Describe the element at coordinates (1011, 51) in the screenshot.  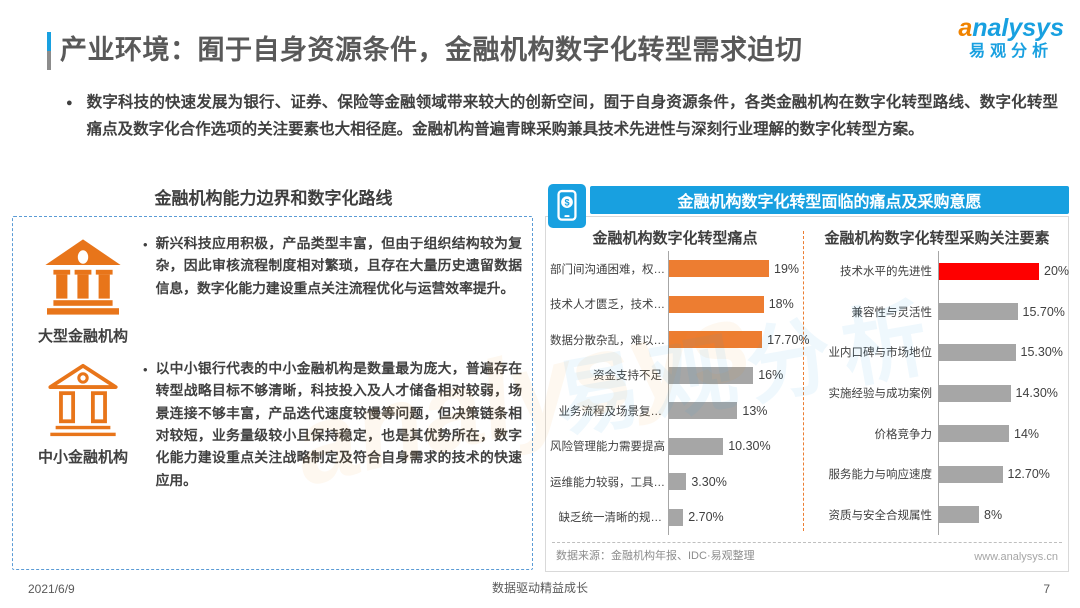
I see `analysys-logo-chinese: 易观分析` at that location.